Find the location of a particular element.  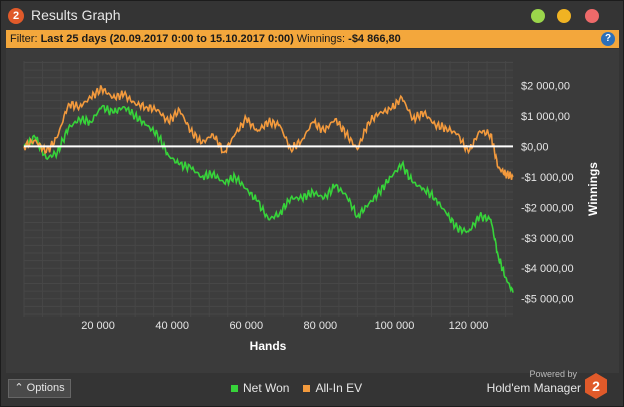

winnings-value: -$4 866,80 is located at coordinates (374, 39).